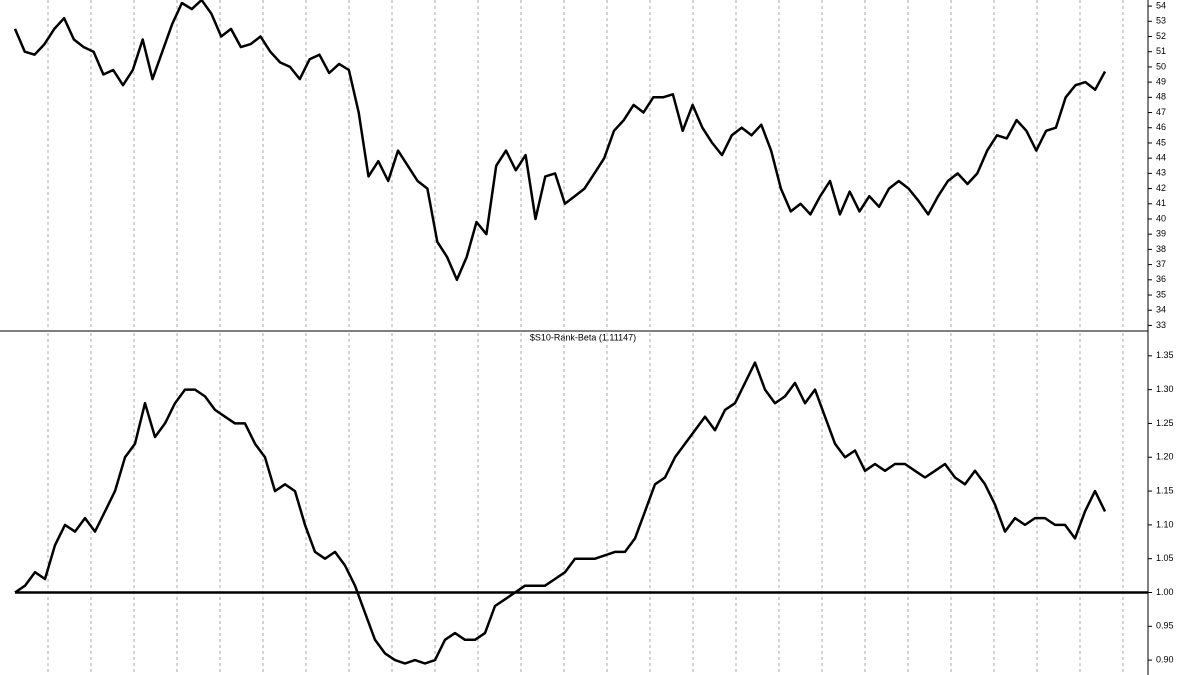  Describe the element at coordinates (1161, 81) in the screenshot. I see `y-tick-label: 49` at that location.